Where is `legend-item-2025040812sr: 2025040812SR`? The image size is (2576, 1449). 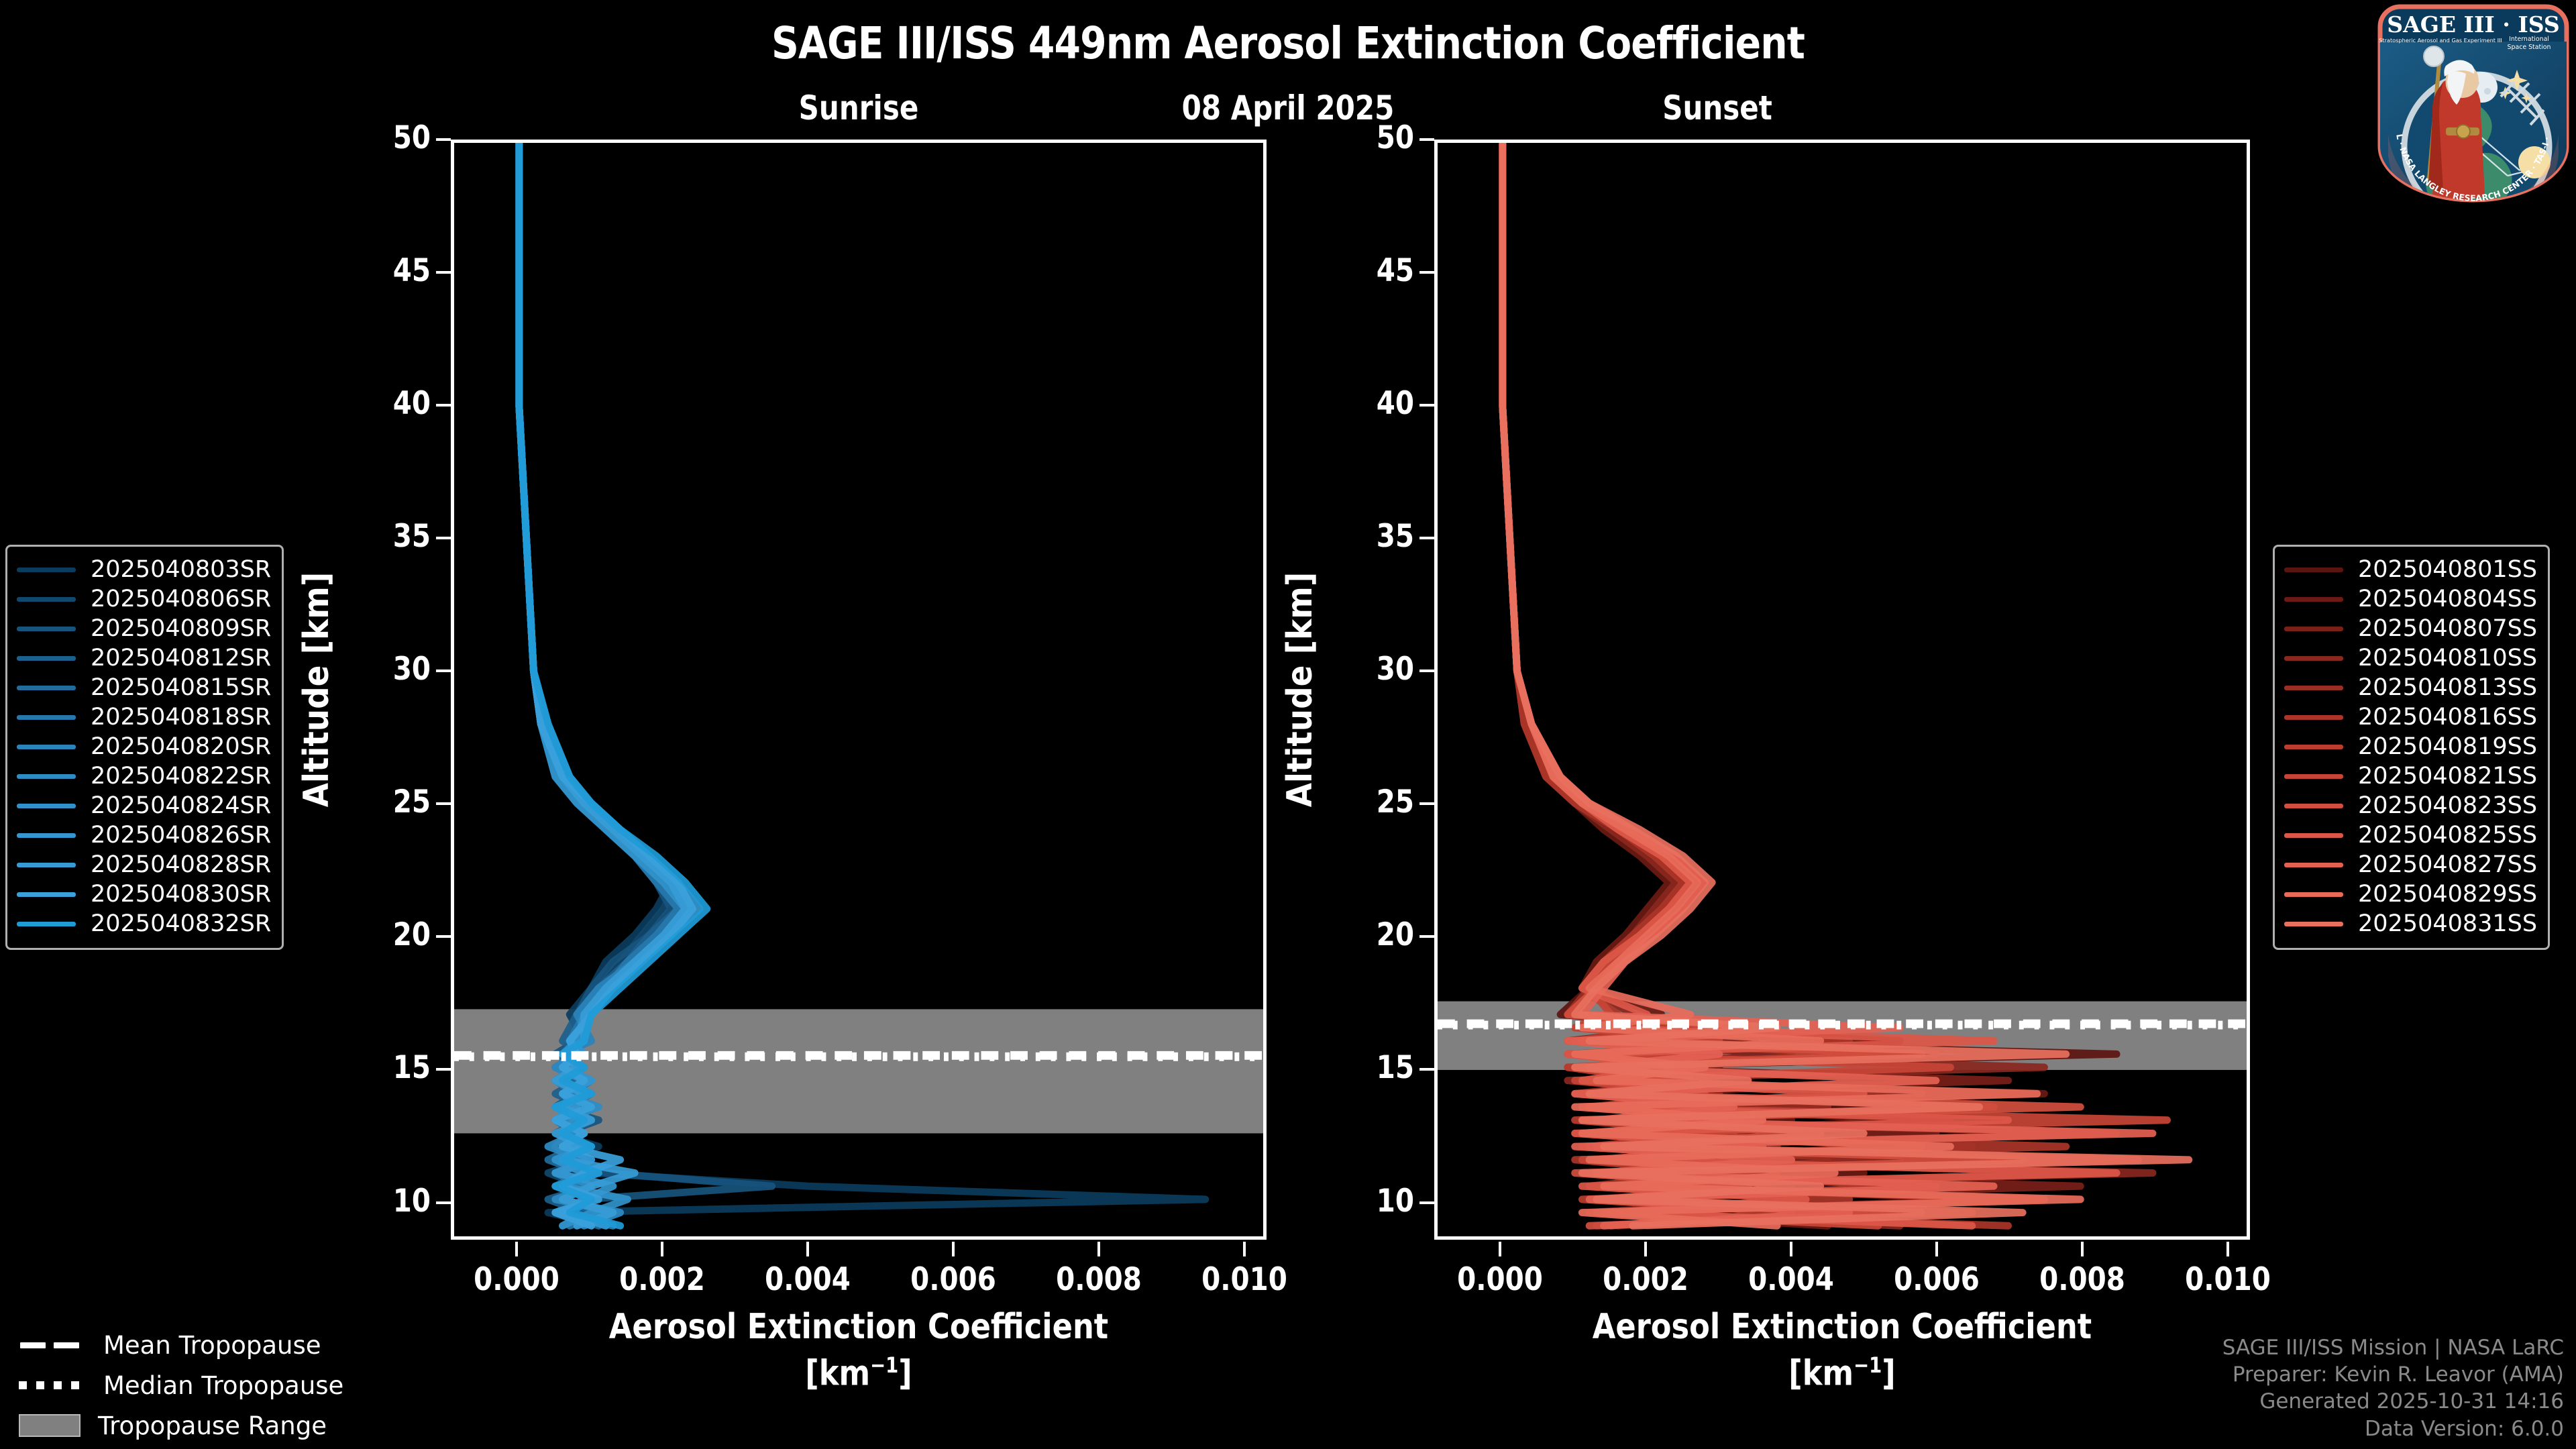 legend-item-2025040812sr: 2025040812SR is located at coordinates (144, 658).